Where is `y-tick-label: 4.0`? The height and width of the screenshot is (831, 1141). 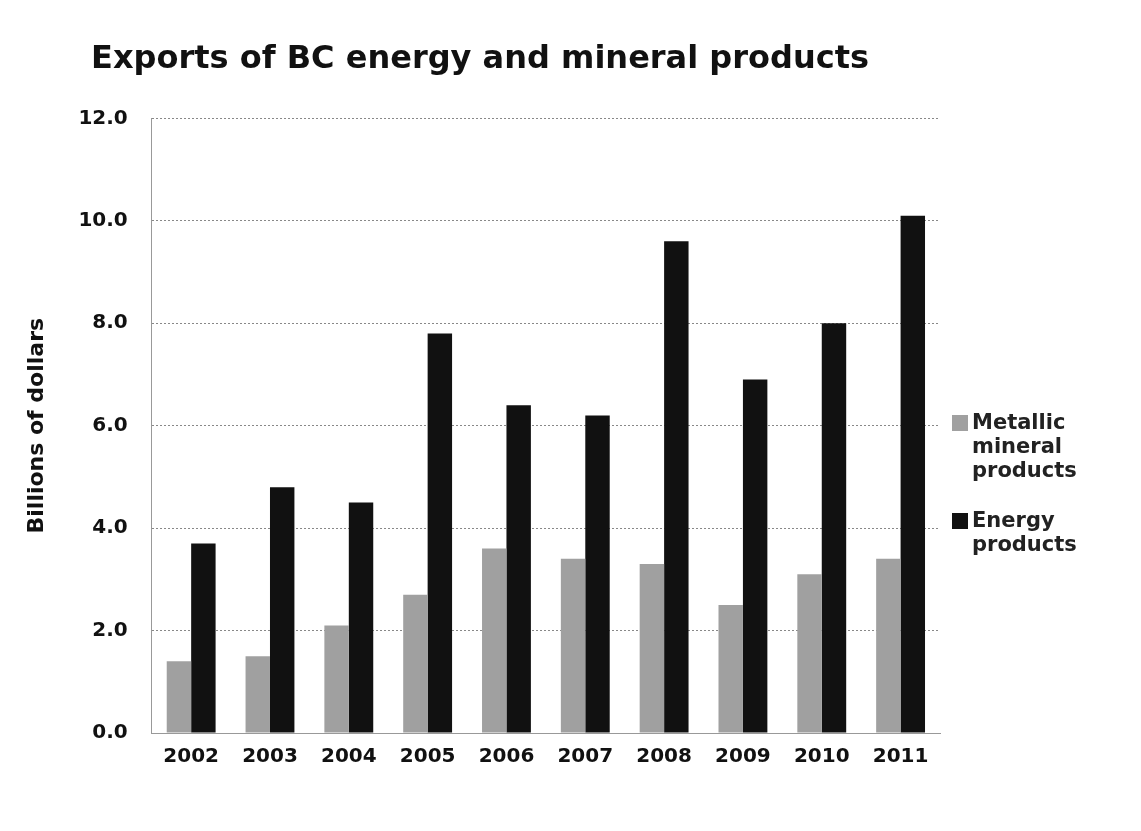 y-tick-label: 4.0 is located at coordinates (110, 526).